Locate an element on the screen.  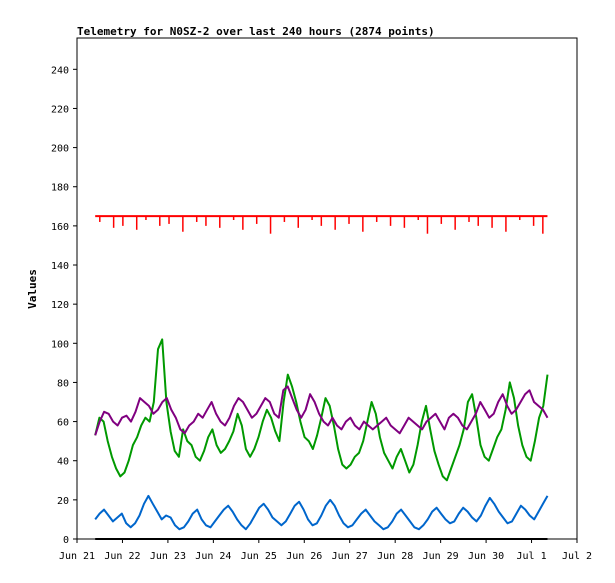
x-tick-label: Jun 26 is located at coordinates (304, 556).